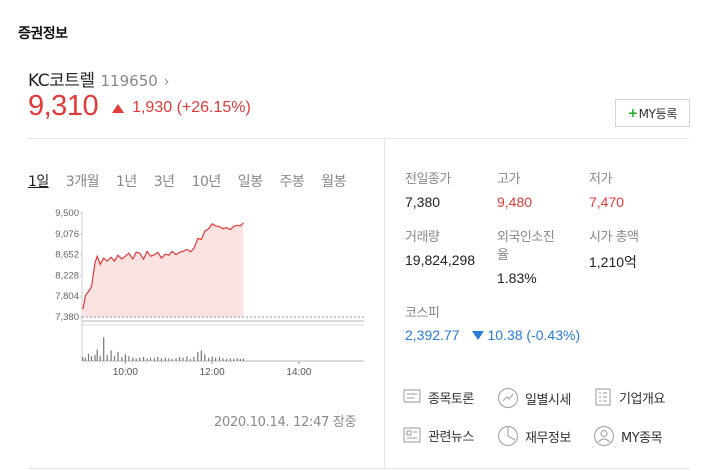 The height and width of the screenshot is (471, 702). What do you see at coordinates (432, 335) in the screenshot?
I see `kospi-value: 2,392.77` at bounding box center [432, 335].